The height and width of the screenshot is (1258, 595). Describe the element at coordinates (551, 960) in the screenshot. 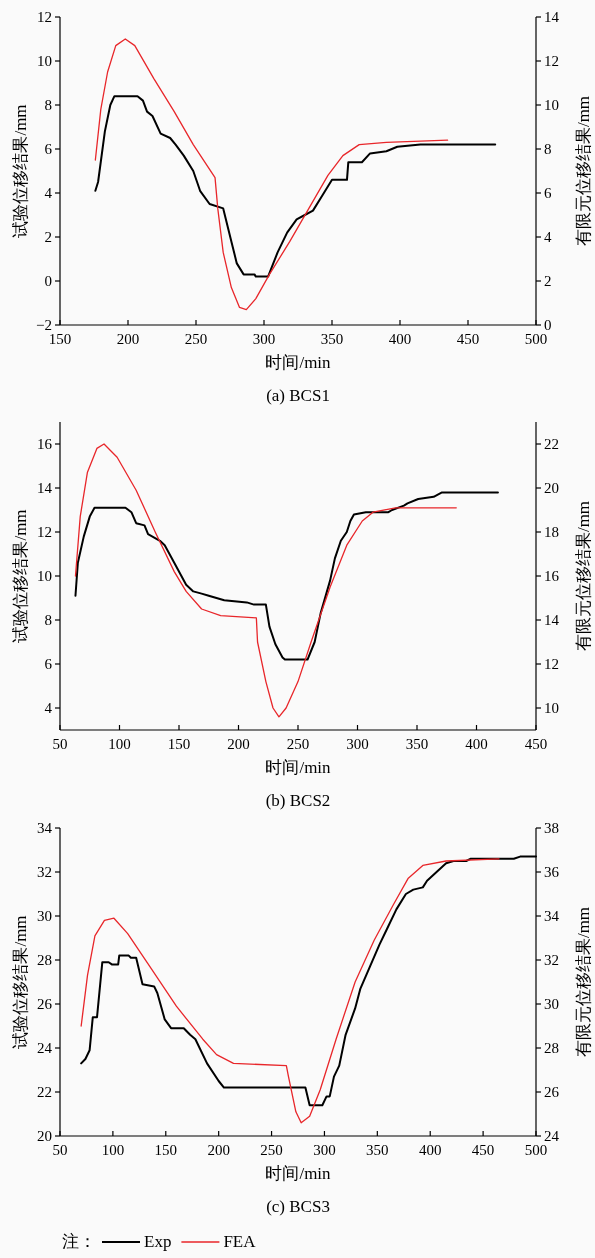

I see `y2-tick-label: 32` at that location.